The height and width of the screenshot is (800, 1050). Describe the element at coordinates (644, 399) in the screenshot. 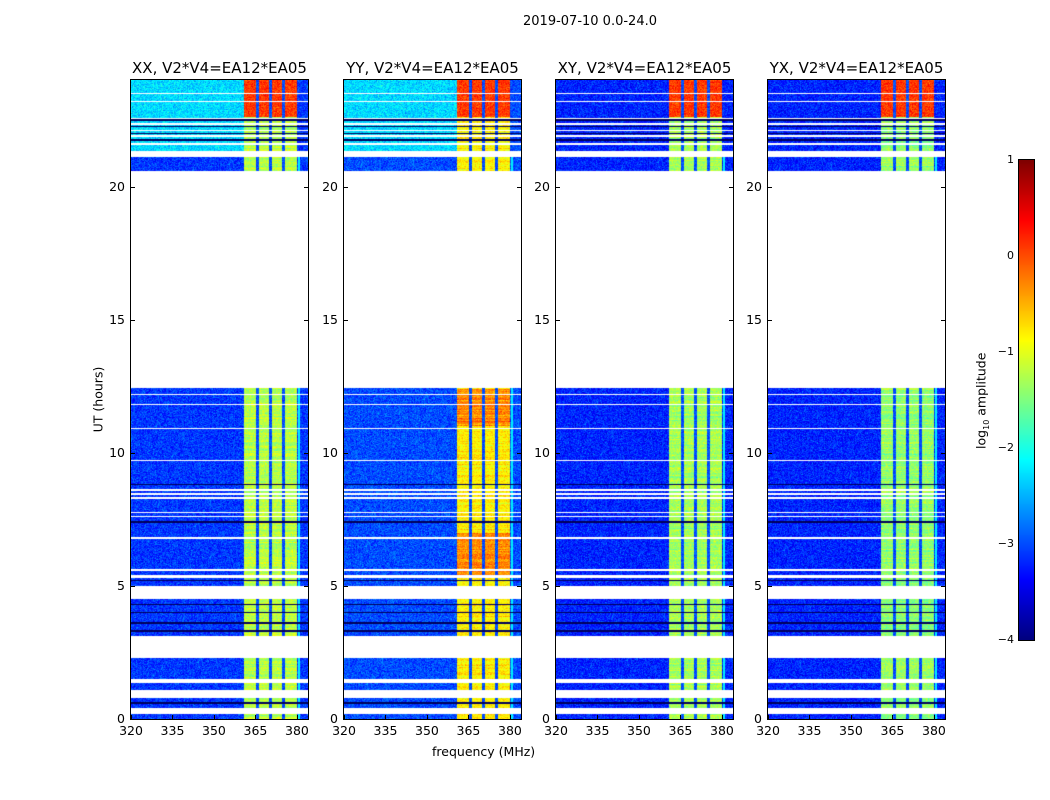

I see `waterfall-xy` at that location.